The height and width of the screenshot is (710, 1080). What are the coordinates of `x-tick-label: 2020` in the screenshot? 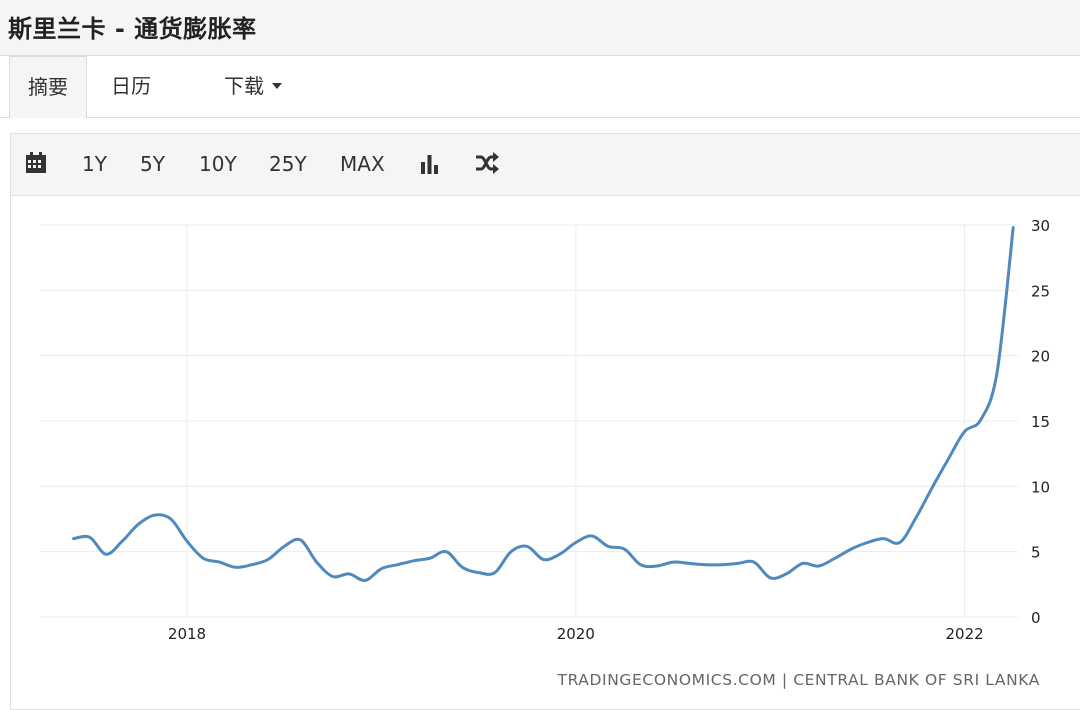 It's located at (576, 634).